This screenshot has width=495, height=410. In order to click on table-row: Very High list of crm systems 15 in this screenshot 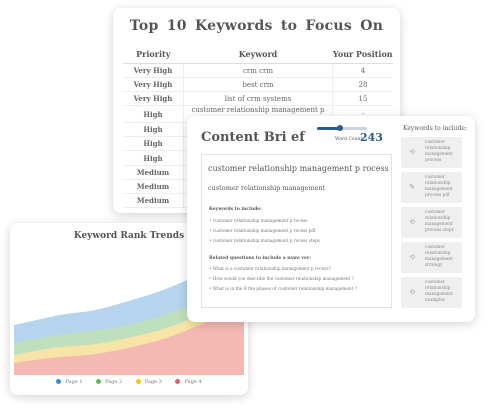, I will do `click(258, 99)`.